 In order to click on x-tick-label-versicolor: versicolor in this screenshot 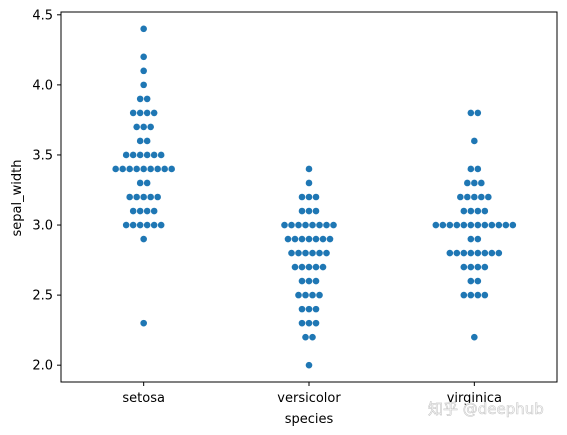, I will do `click(309, 398)`.